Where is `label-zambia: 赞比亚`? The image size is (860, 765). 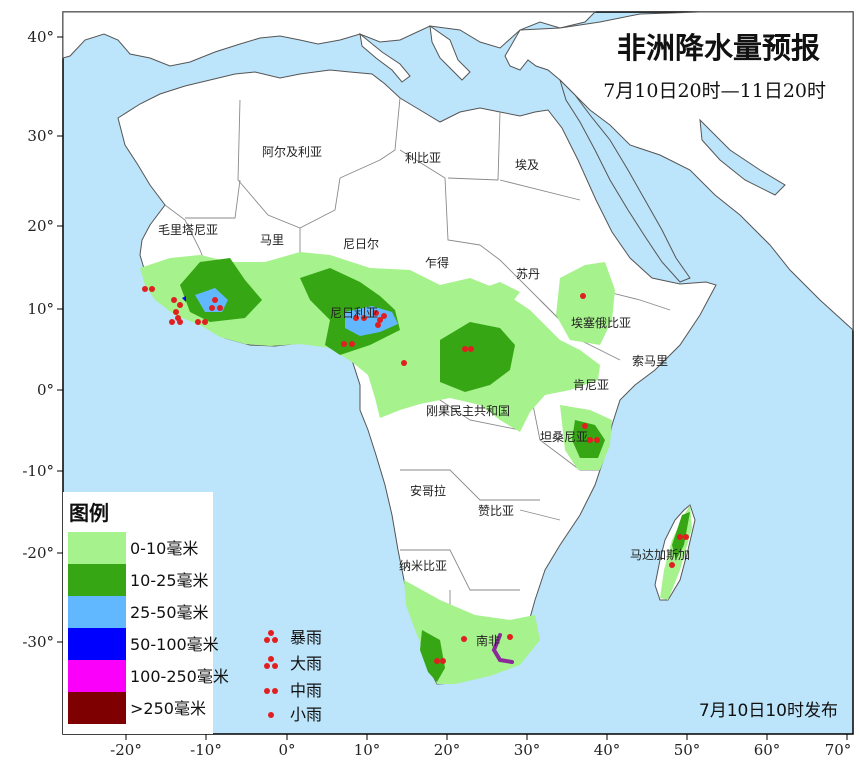 label-zambia: 赞比亚 is located at coordinates (496, 511).